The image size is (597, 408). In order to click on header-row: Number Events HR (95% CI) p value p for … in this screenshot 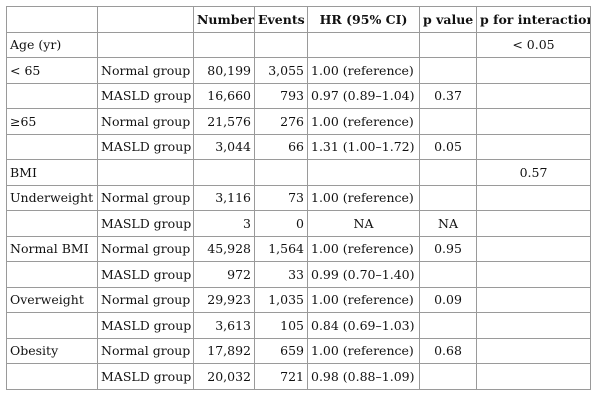, I will do `click(298, 19)`.